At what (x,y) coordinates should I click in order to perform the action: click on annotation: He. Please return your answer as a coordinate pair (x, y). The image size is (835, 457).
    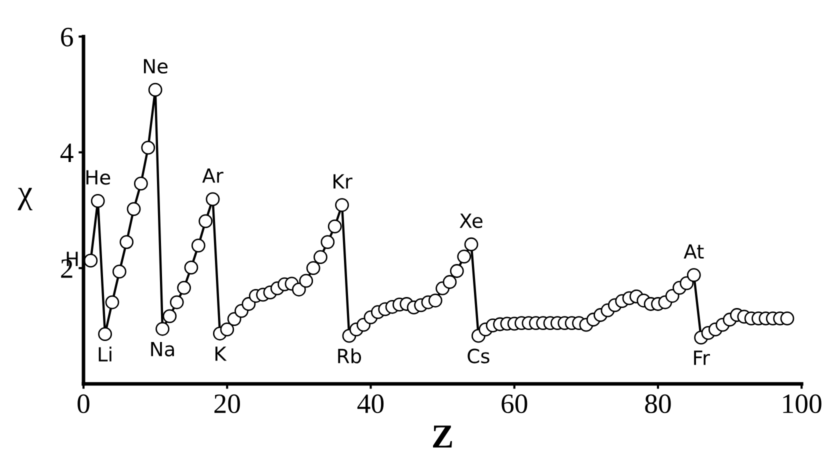
    Looking at the image, I should click on (98, 177).